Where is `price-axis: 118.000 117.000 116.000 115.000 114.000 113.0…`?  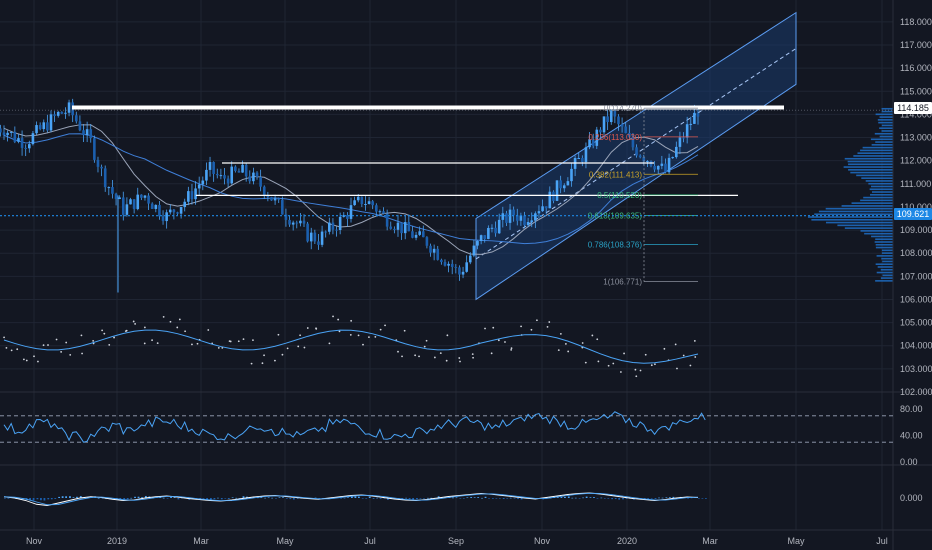 price-axis: 118.000 117.000 116.000 115.000 114.000 113.0… is located at coordinates (916, 207).